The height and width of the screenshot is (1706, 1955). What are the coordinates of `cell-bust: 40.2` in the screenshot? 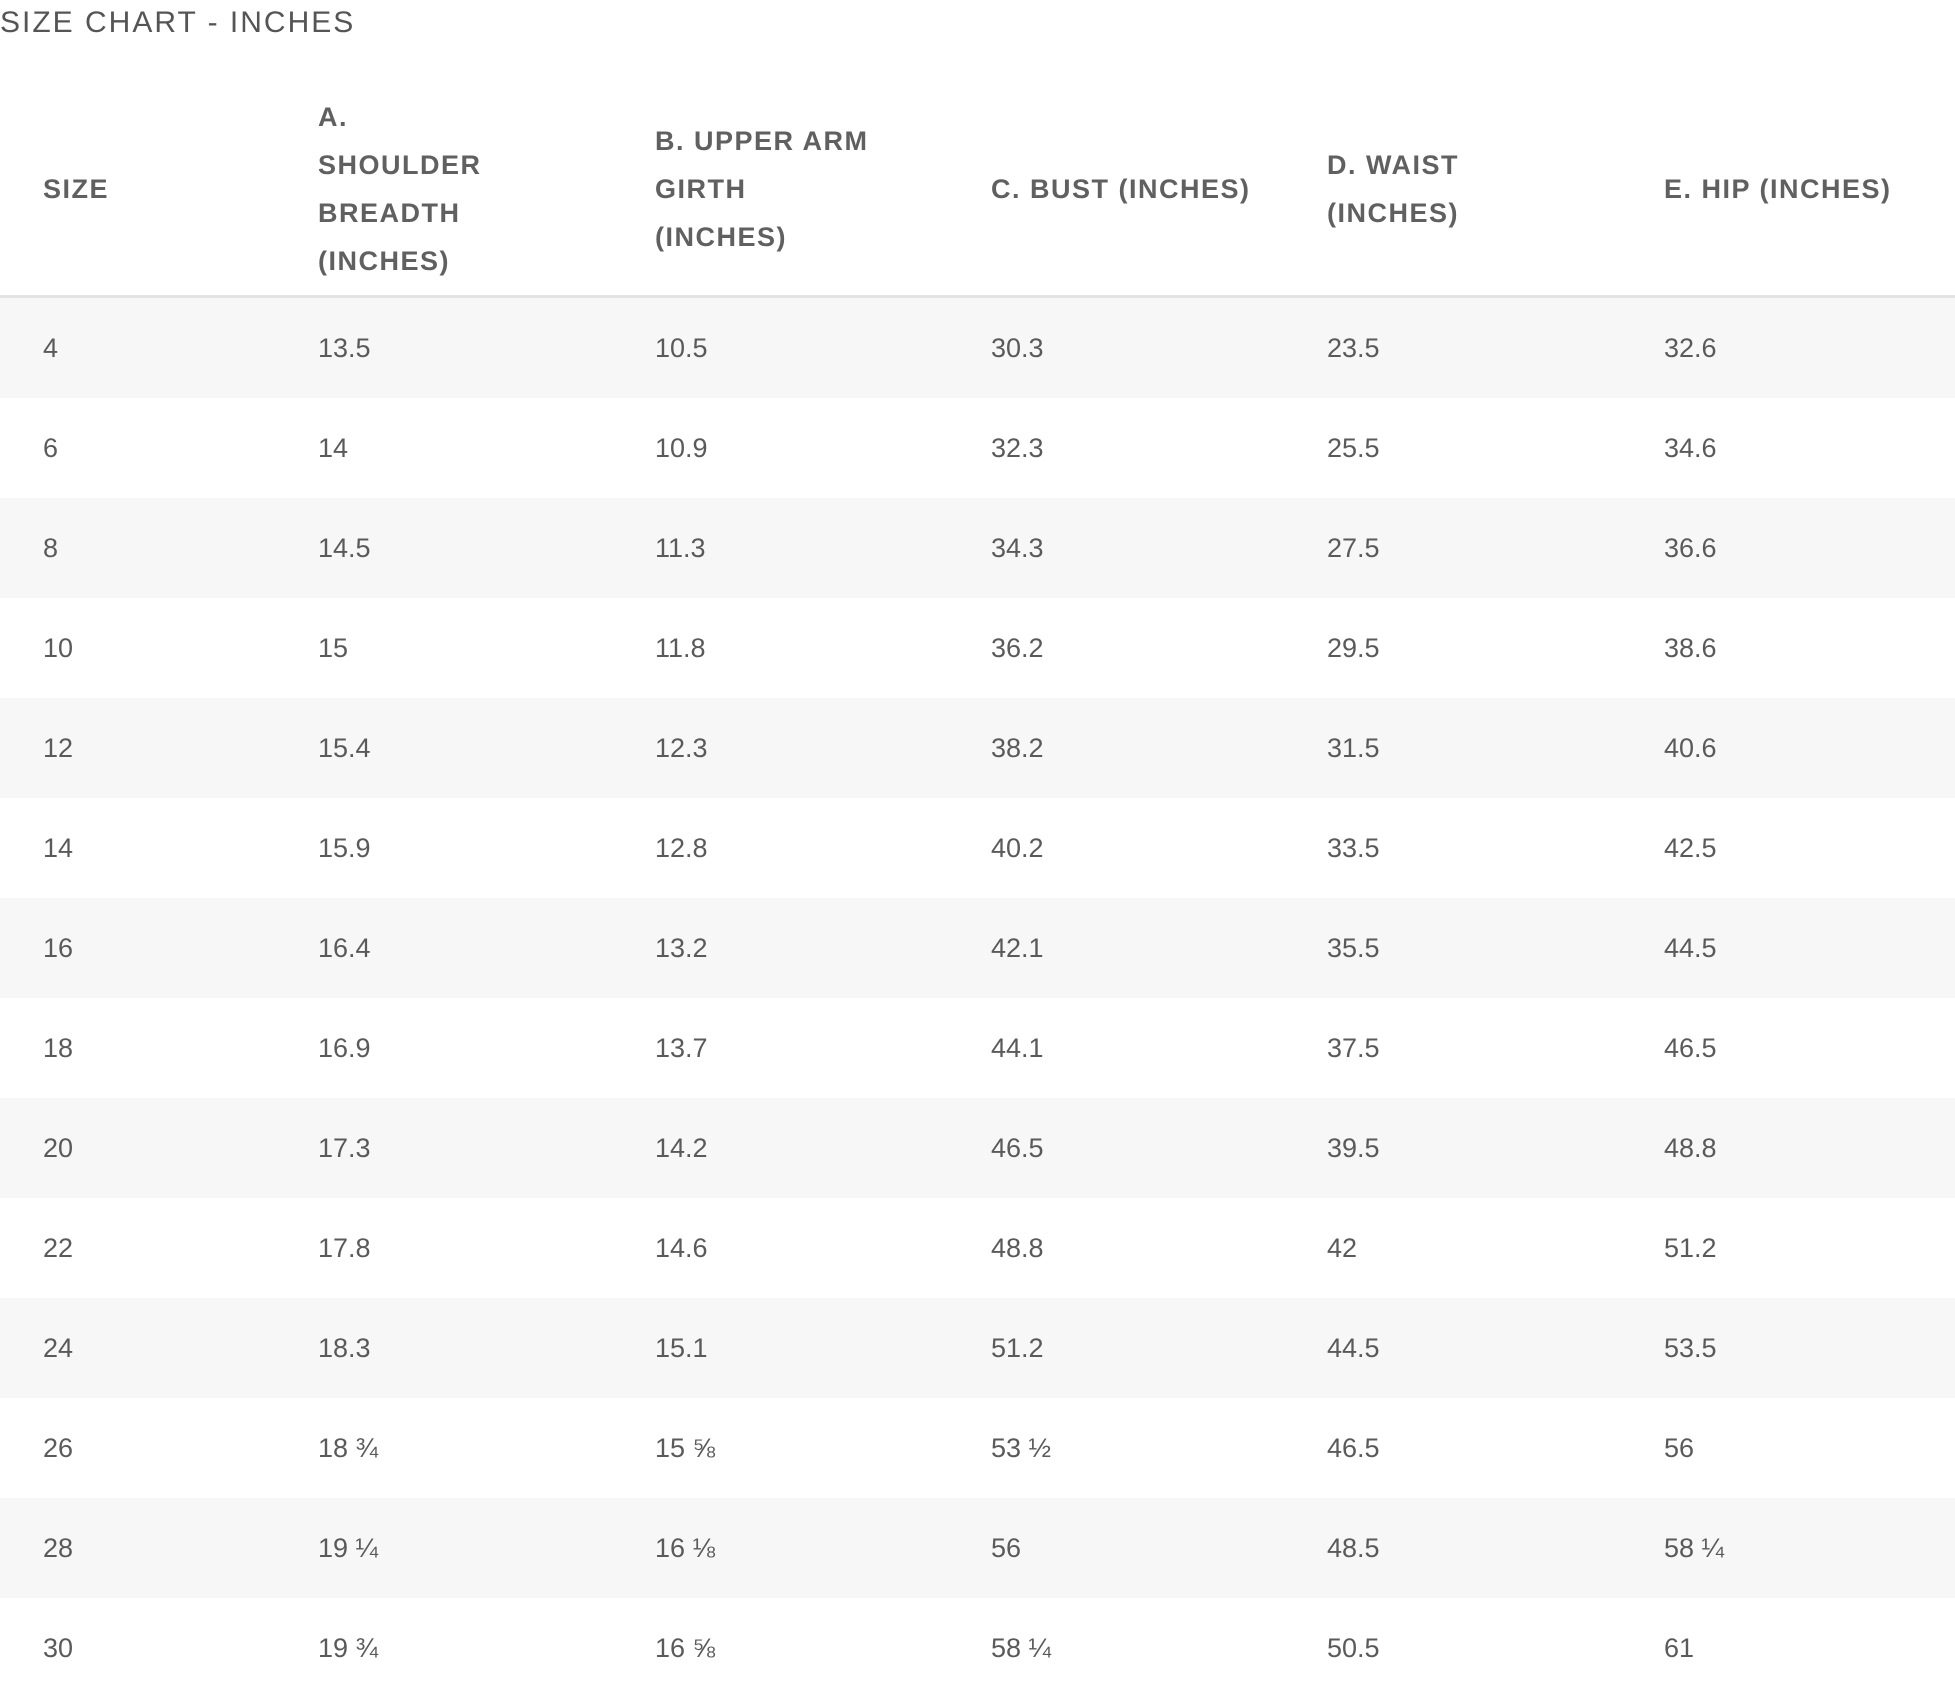 It's located at (1017, 847).